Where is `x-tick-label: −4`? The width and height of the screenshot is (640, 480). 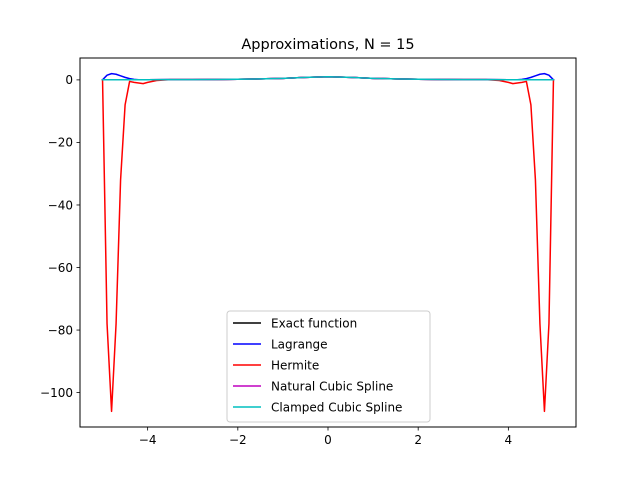 x-tick-label: −4 is located at coordinates (148, 440).